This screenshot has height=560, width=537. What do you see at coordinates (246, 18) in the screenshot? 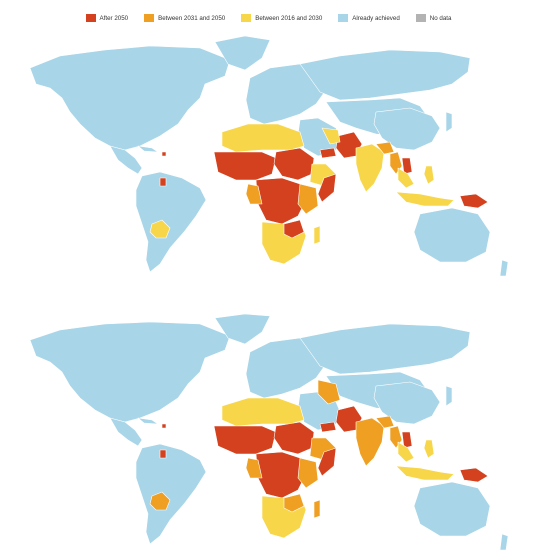
I see `legend-swatch-2016-2030` at bounding box center [246, 18].